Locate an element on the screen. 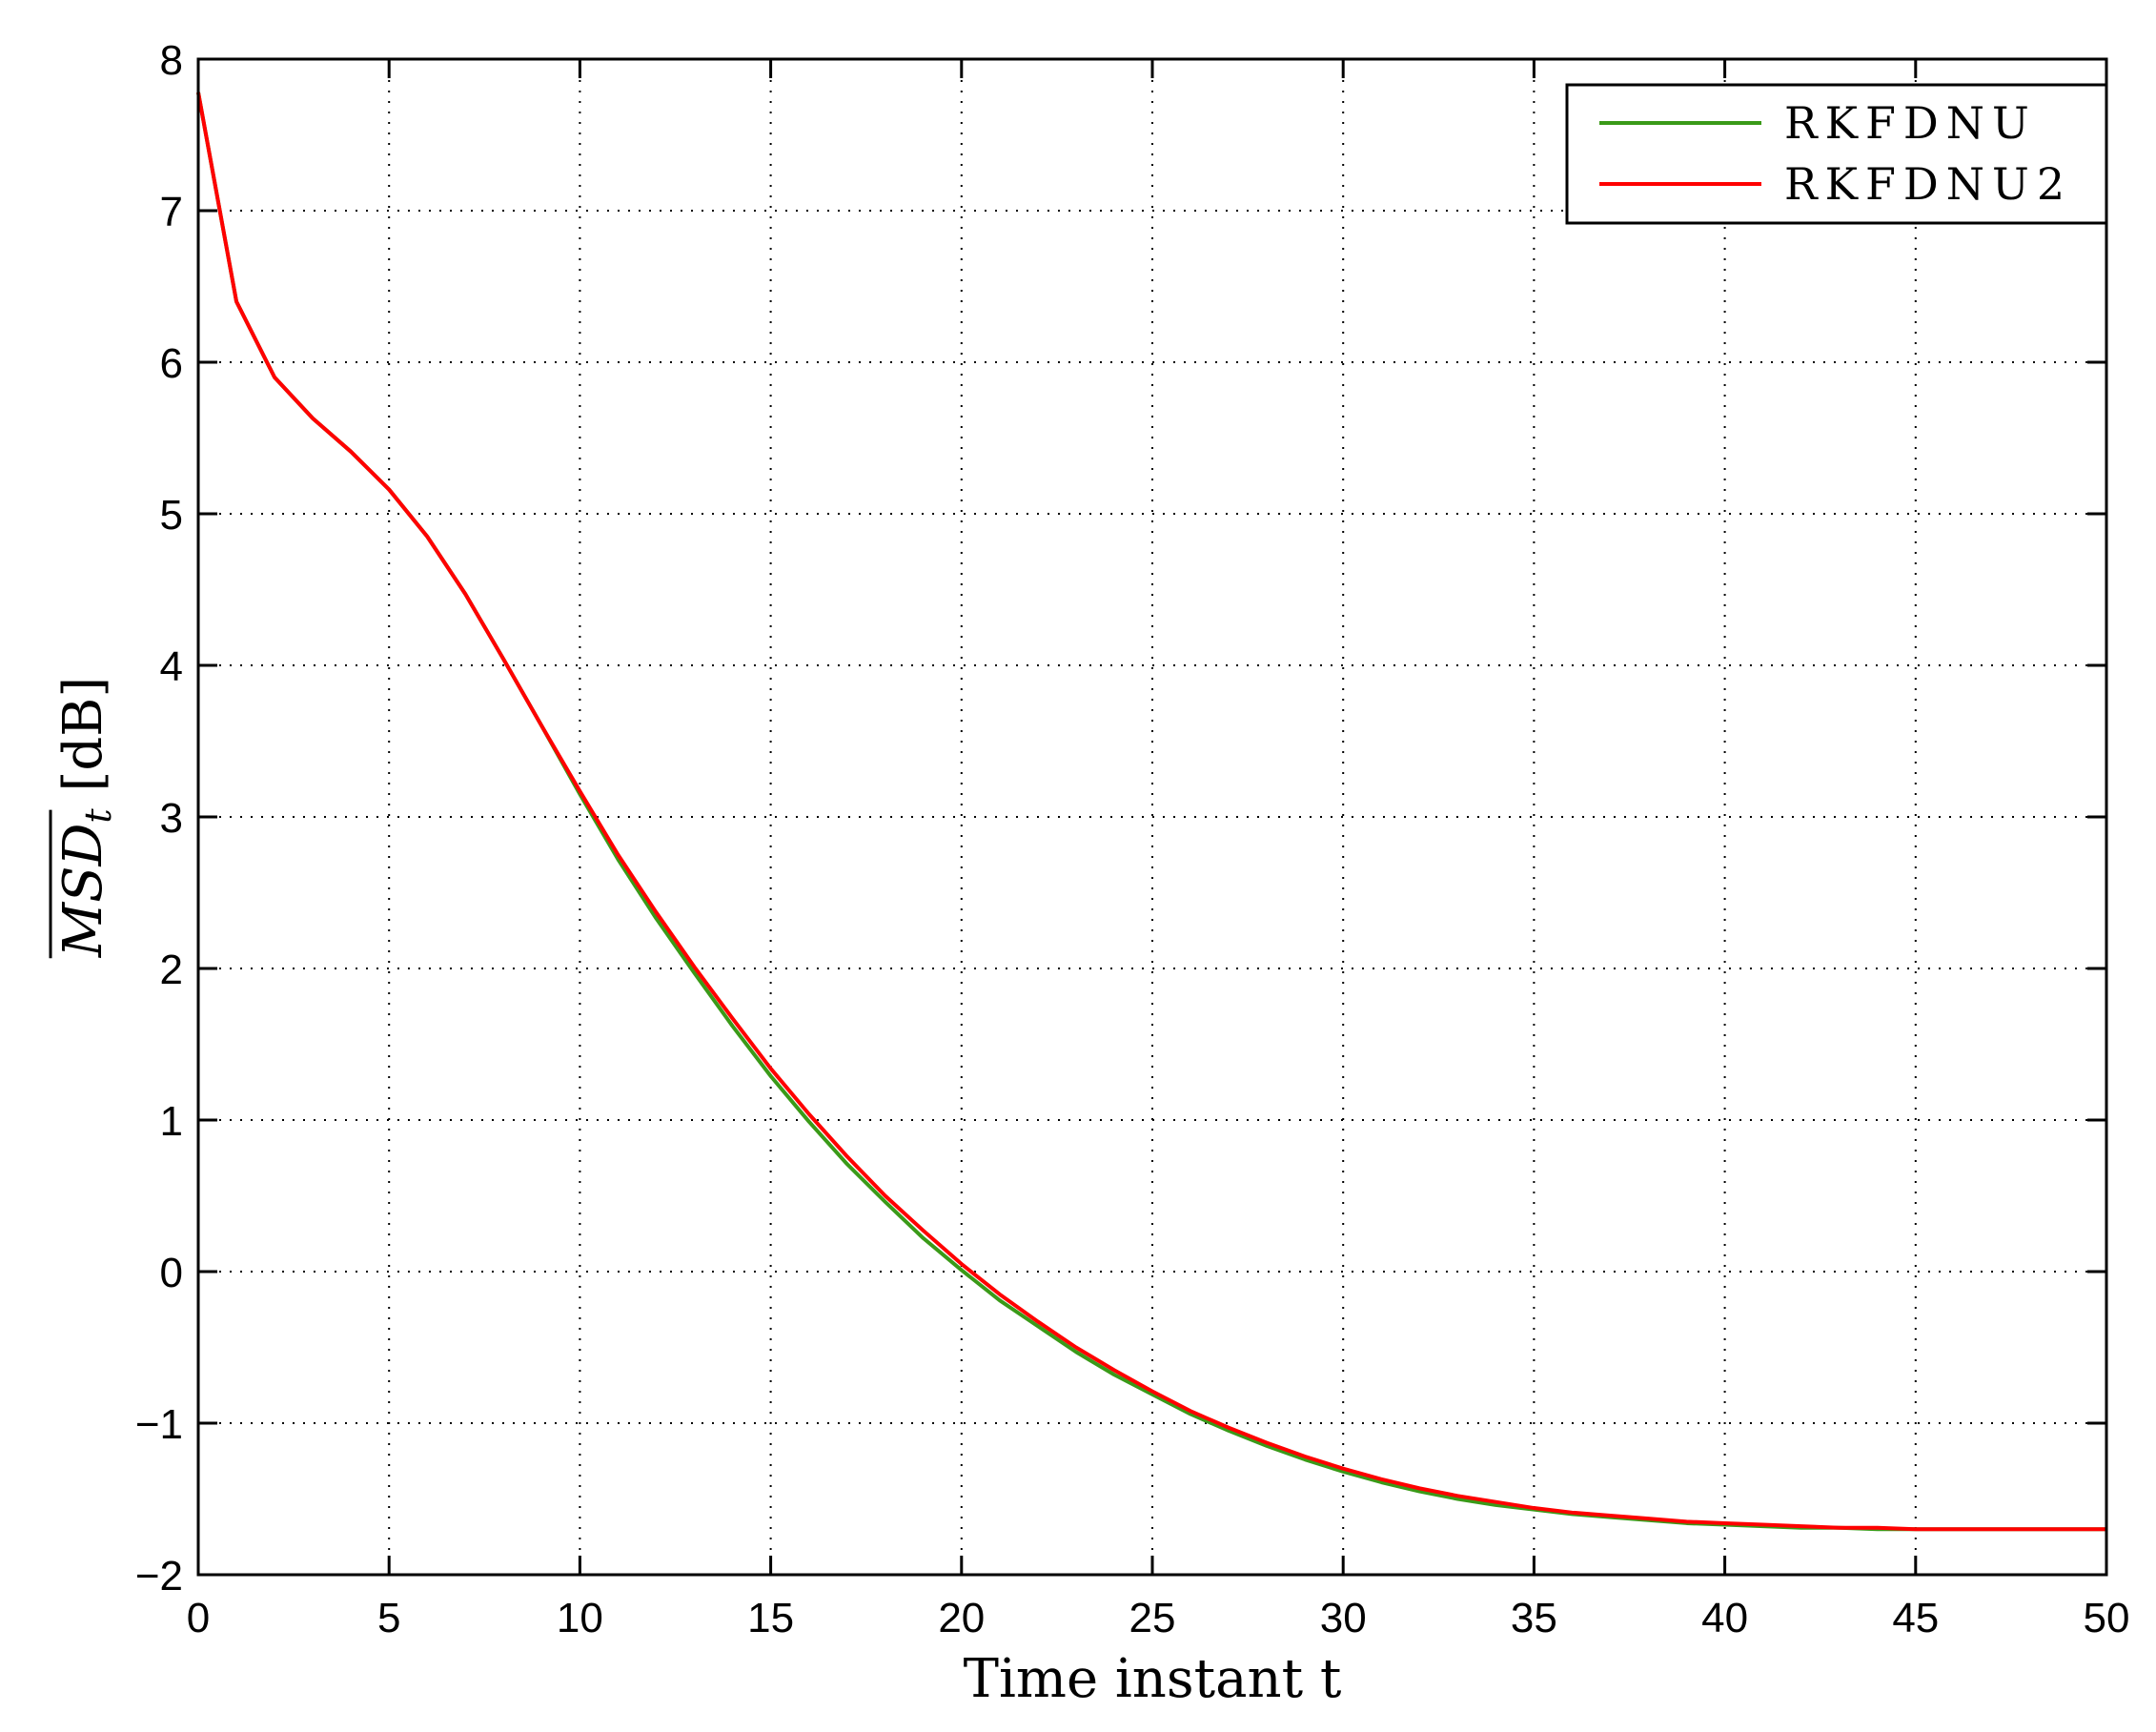 Image resolution: width=2156 pixels, height=1732 pixels. legend-box is located at coordinates (1836, 154).